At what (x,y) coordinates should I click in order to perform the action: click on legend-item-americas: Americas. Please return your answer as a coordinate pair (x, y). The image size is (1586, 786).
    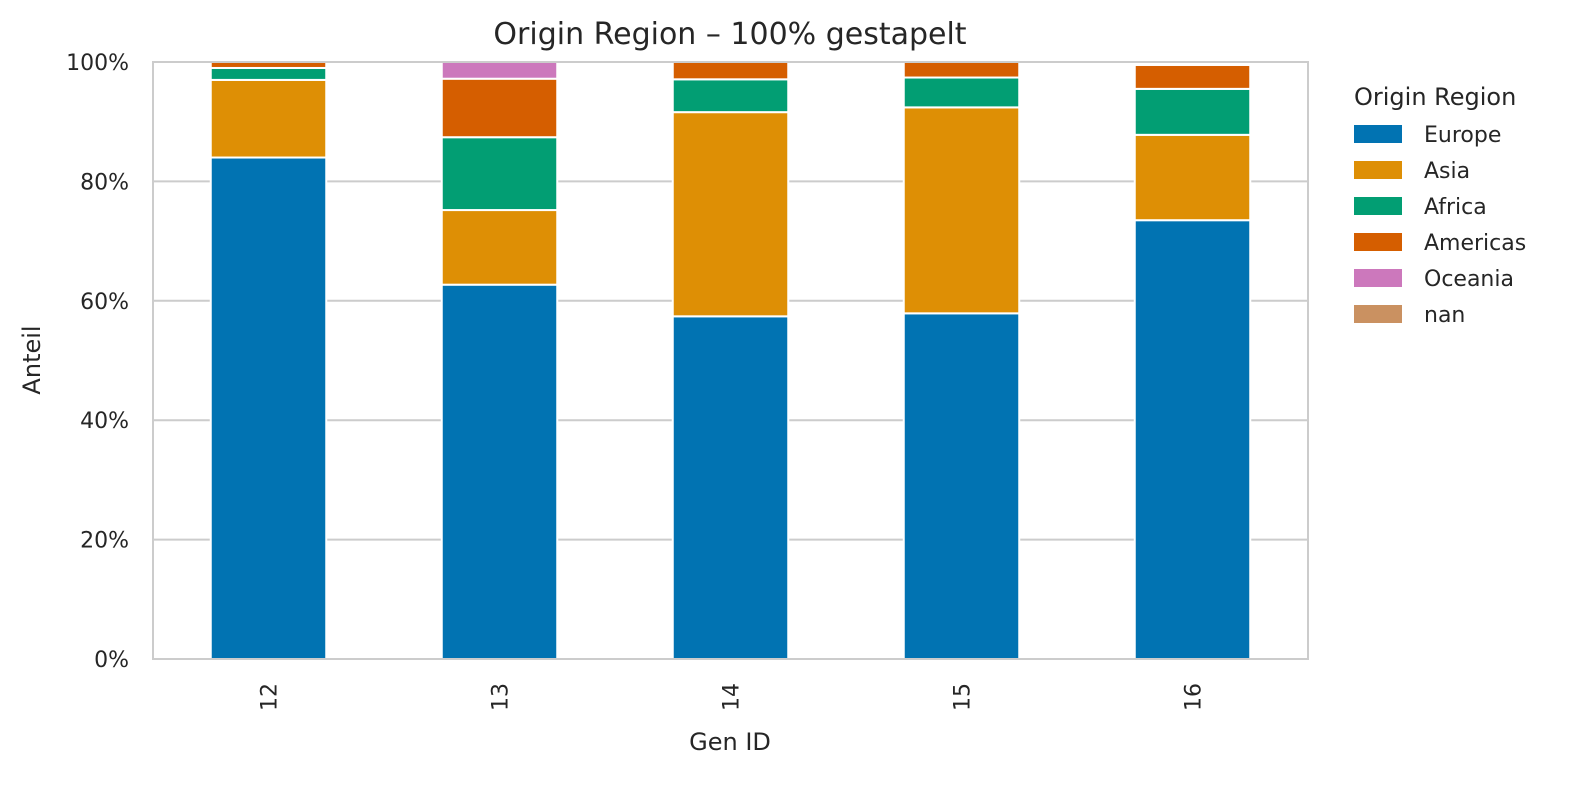
    Looking at the image, I should click on (1440, 243).